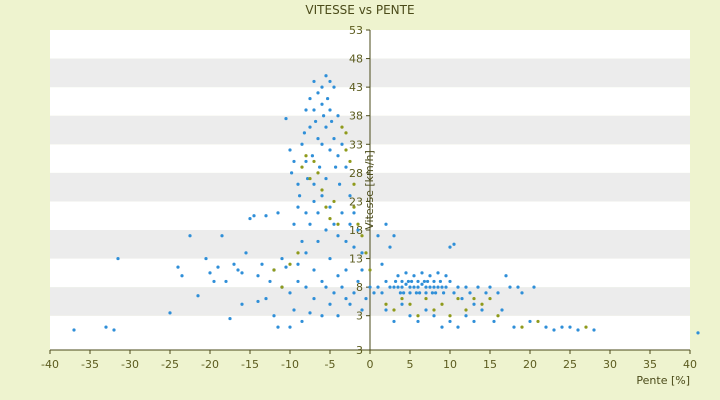  What do you see at coordinates (410, 364) in the screenshot?
I see `x-tick-label: 5` at bounding box center [410, 364].